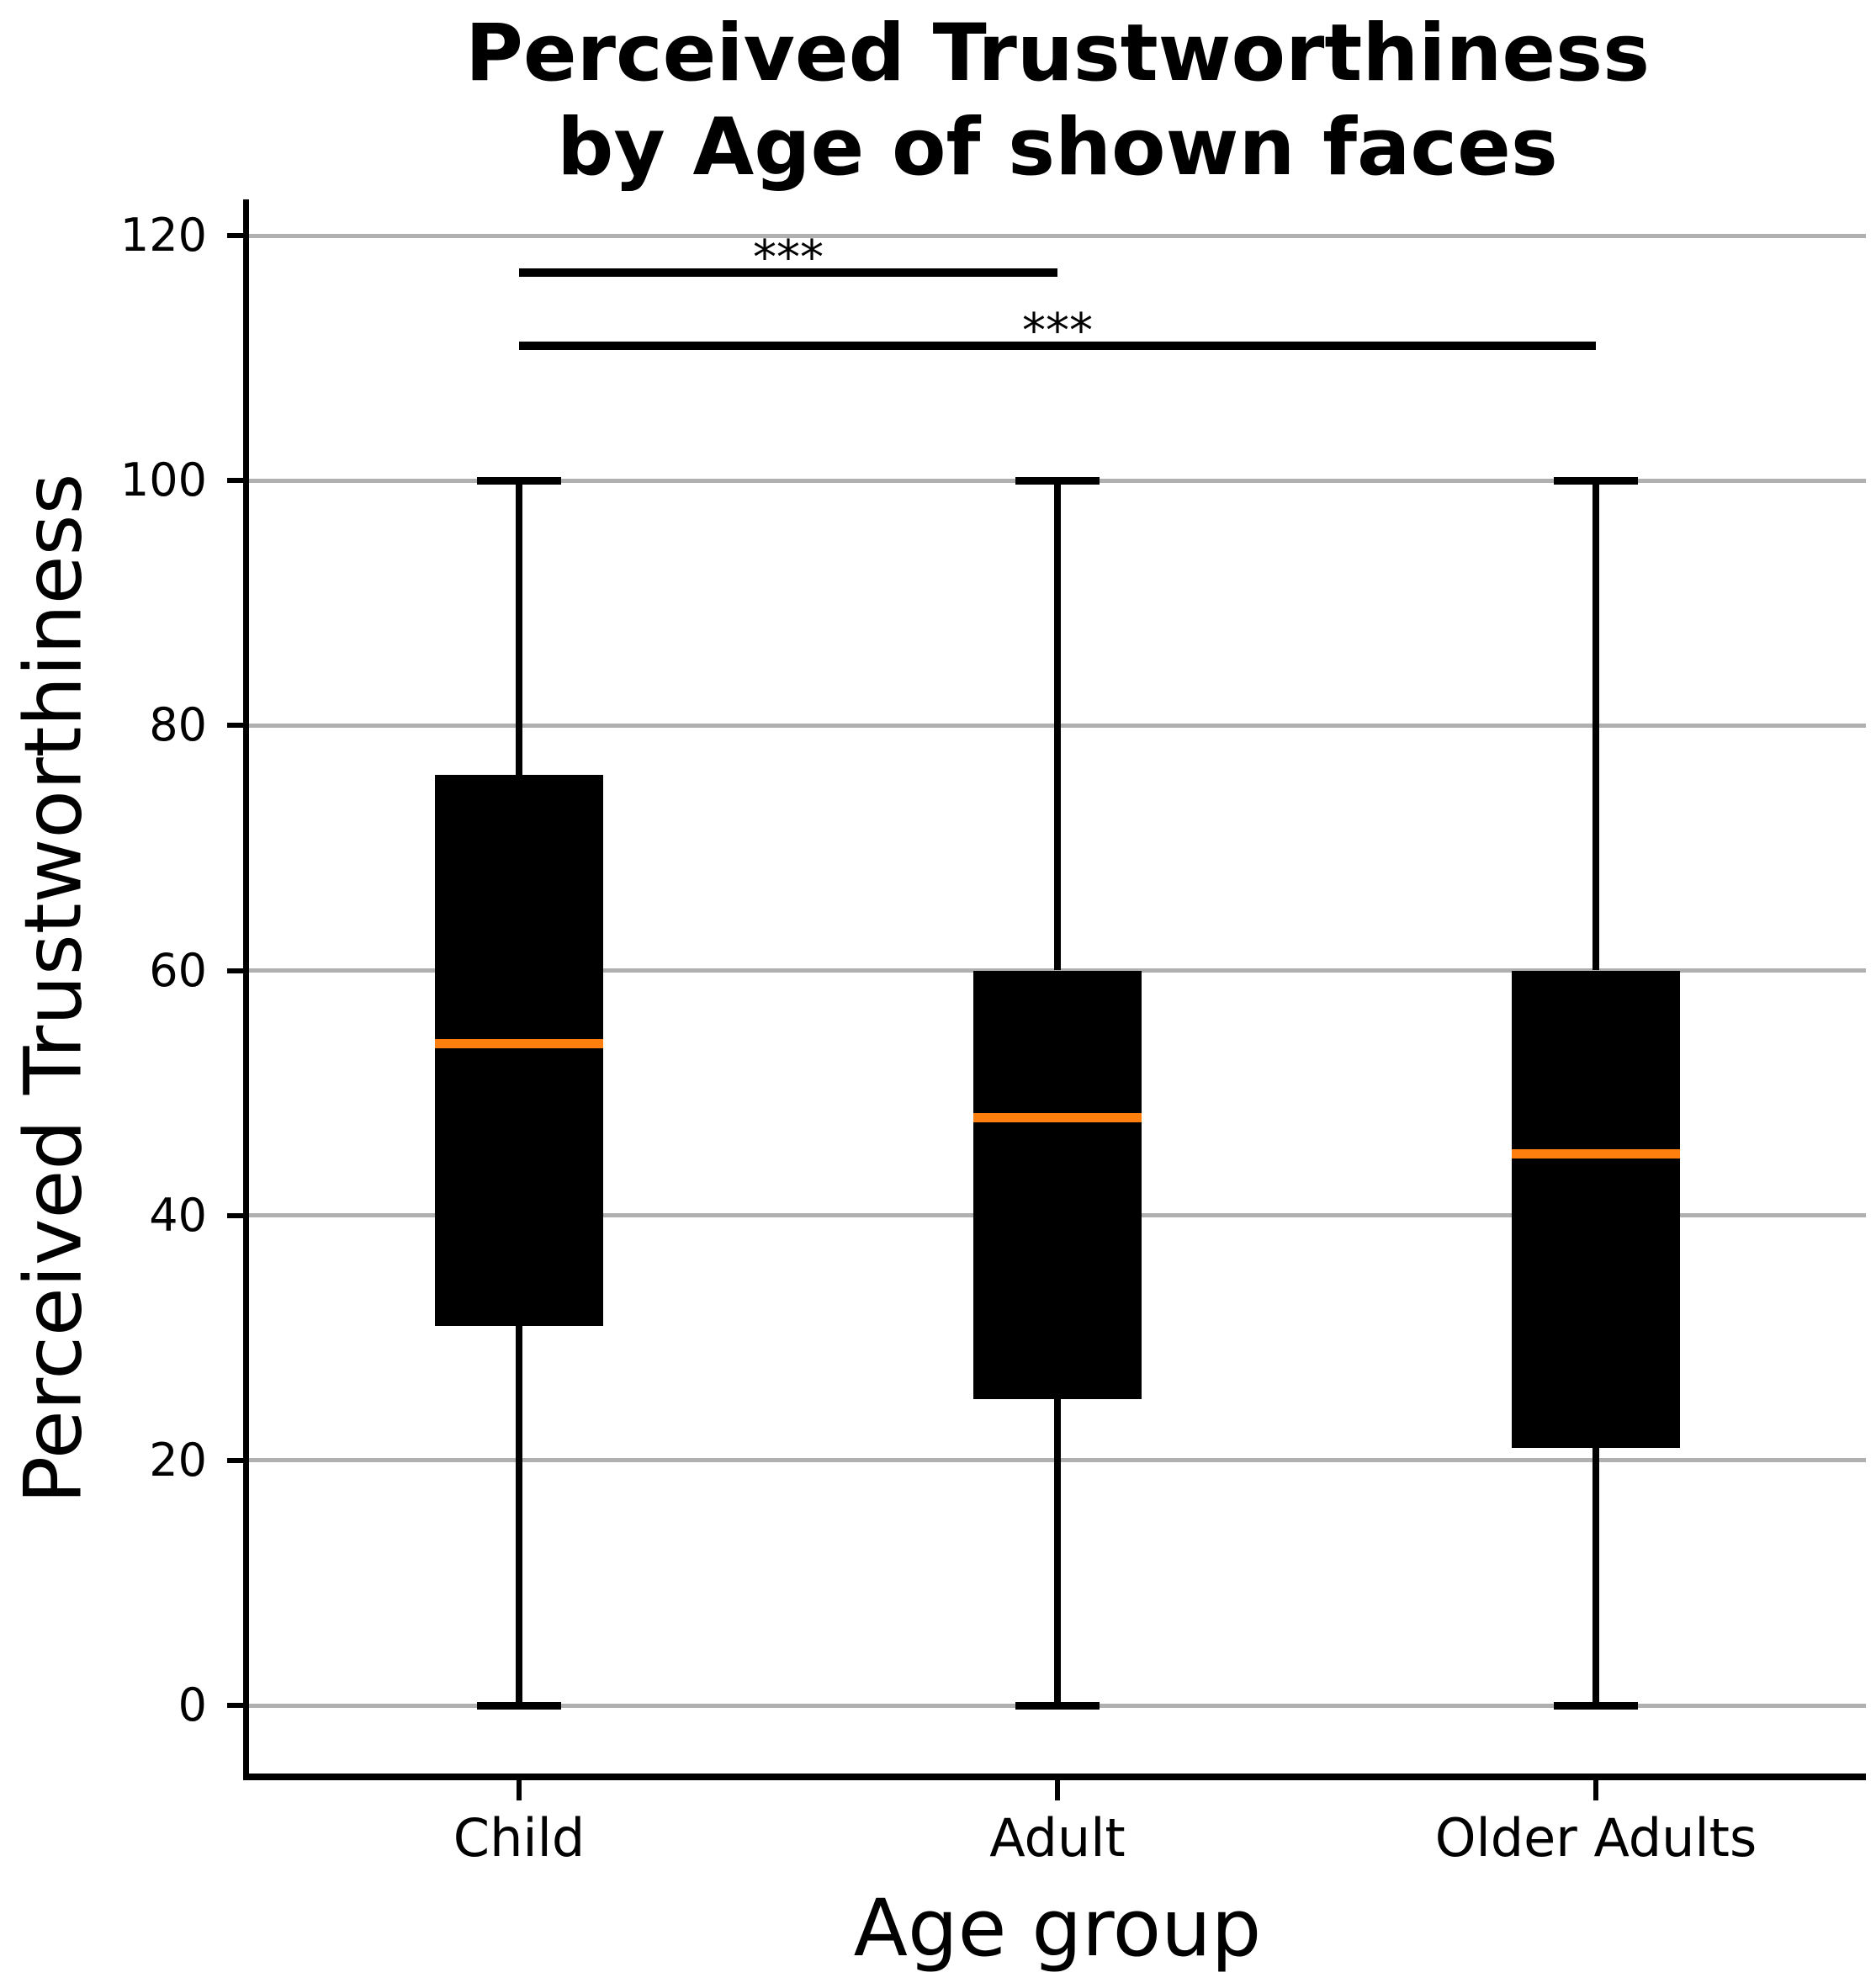 The height and width of the screenshot is (1983, 1876). I want to click on y-tick-label: 40, so click(178, 1215).